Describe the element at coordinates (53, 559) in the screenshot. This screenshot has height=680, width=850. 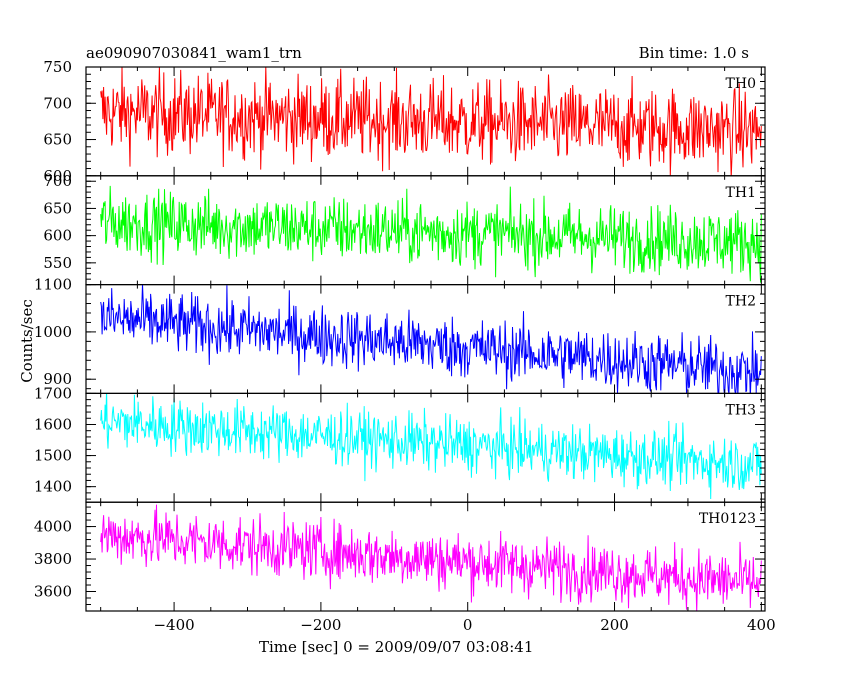
I see `y-tick-label: 3800` at that location.